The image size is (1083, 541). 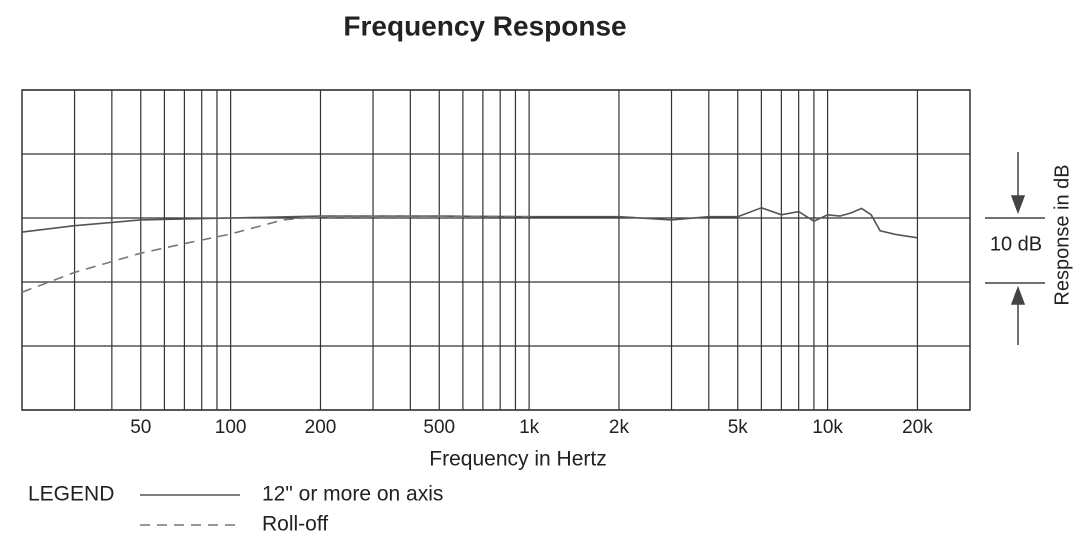 What do you see at coordinates (517, 459) in the screenshot?
I see `x-axis-label: Frequency in Hertz` at bounding box center [517, 459].